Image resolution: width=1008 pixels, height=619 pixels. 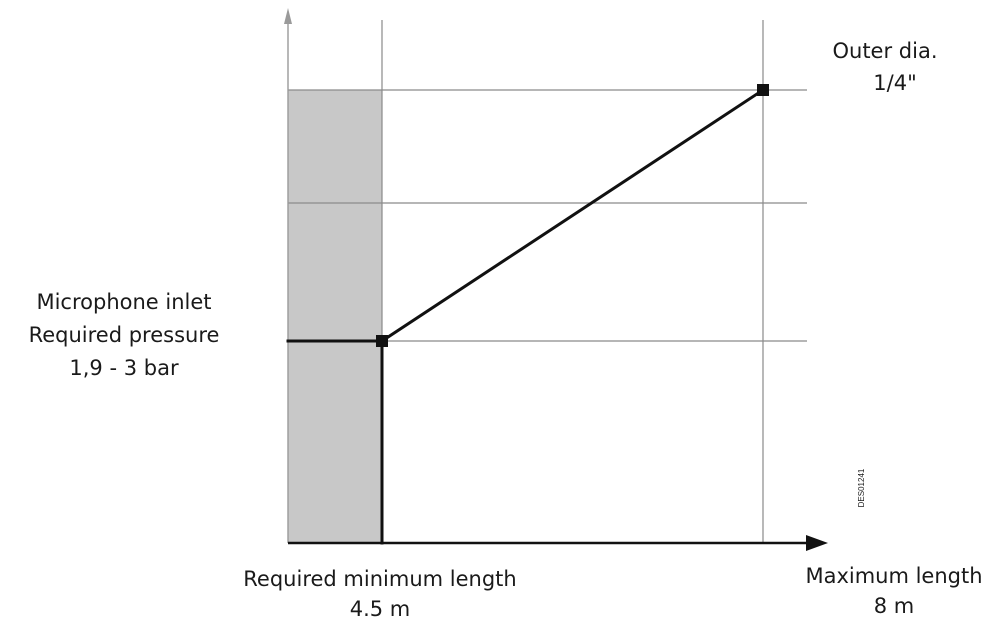 What do you see at coordinates (817, 543) in the screenshot?
I see `x-axis-arrowhead` at bounding box center [817, 543].